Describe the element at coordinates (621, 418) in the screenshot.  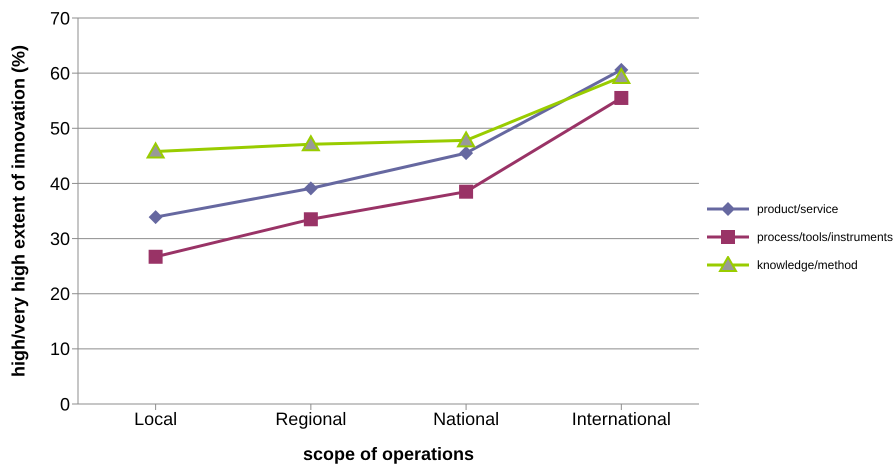
I see `x-tick-label: International` at that location.